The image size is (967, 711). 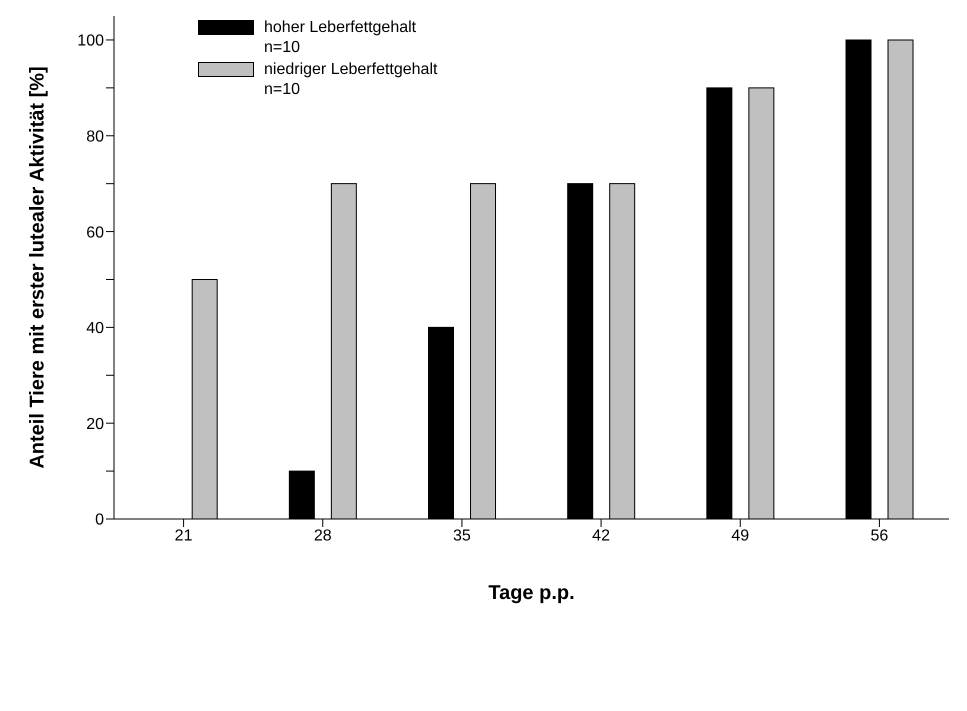 What do you see at coordinates (90, 41) in the screenshot?
I see `y-tick-label: 100` at bounding box center [90, 41].